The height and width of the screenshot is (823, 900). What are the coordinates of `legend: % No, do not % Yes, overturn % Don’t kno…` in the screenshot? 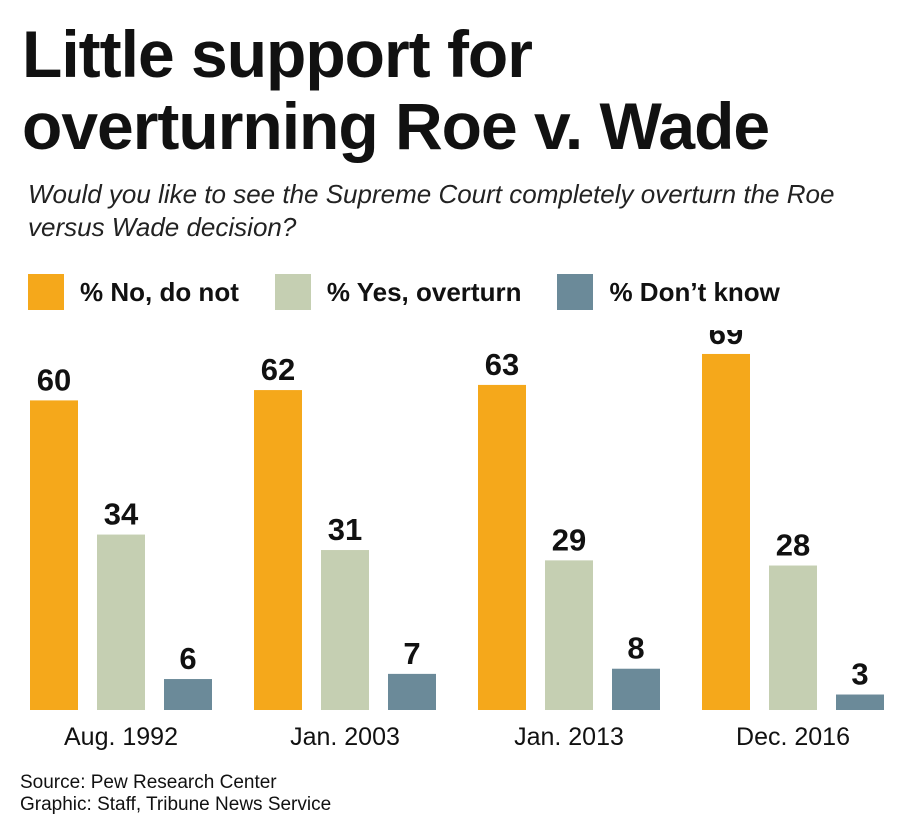 It's located at (404, 292).